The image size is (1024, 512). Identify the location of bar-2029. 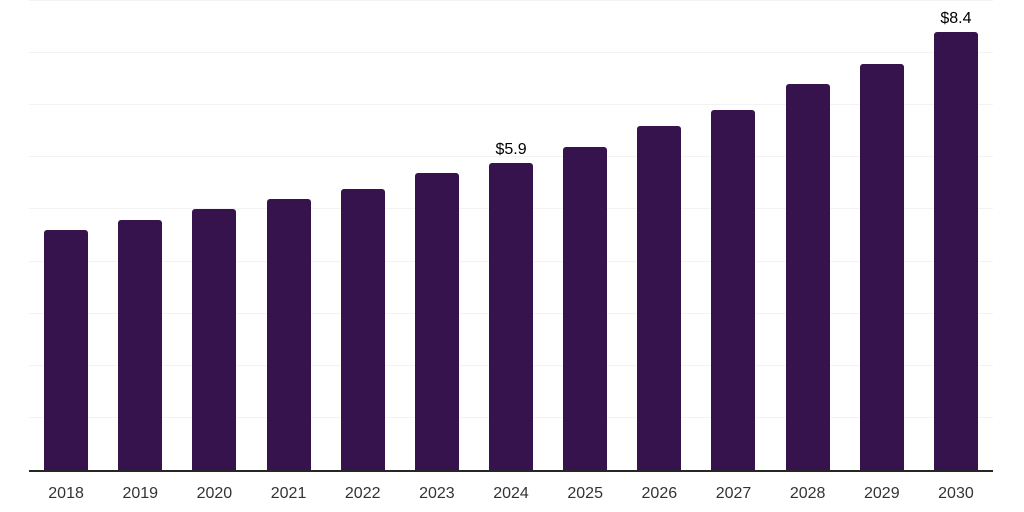
(881, 266).